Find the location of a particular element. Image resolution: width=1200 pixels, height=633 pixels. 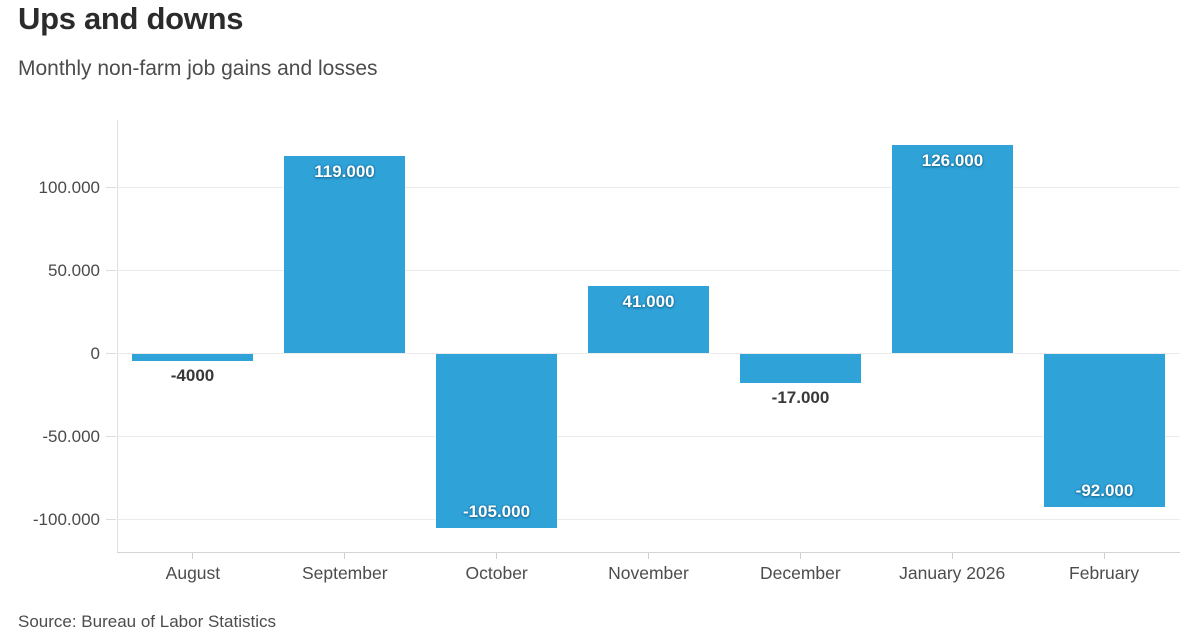

x-tick-label: September is located at coordinates (344, 573).